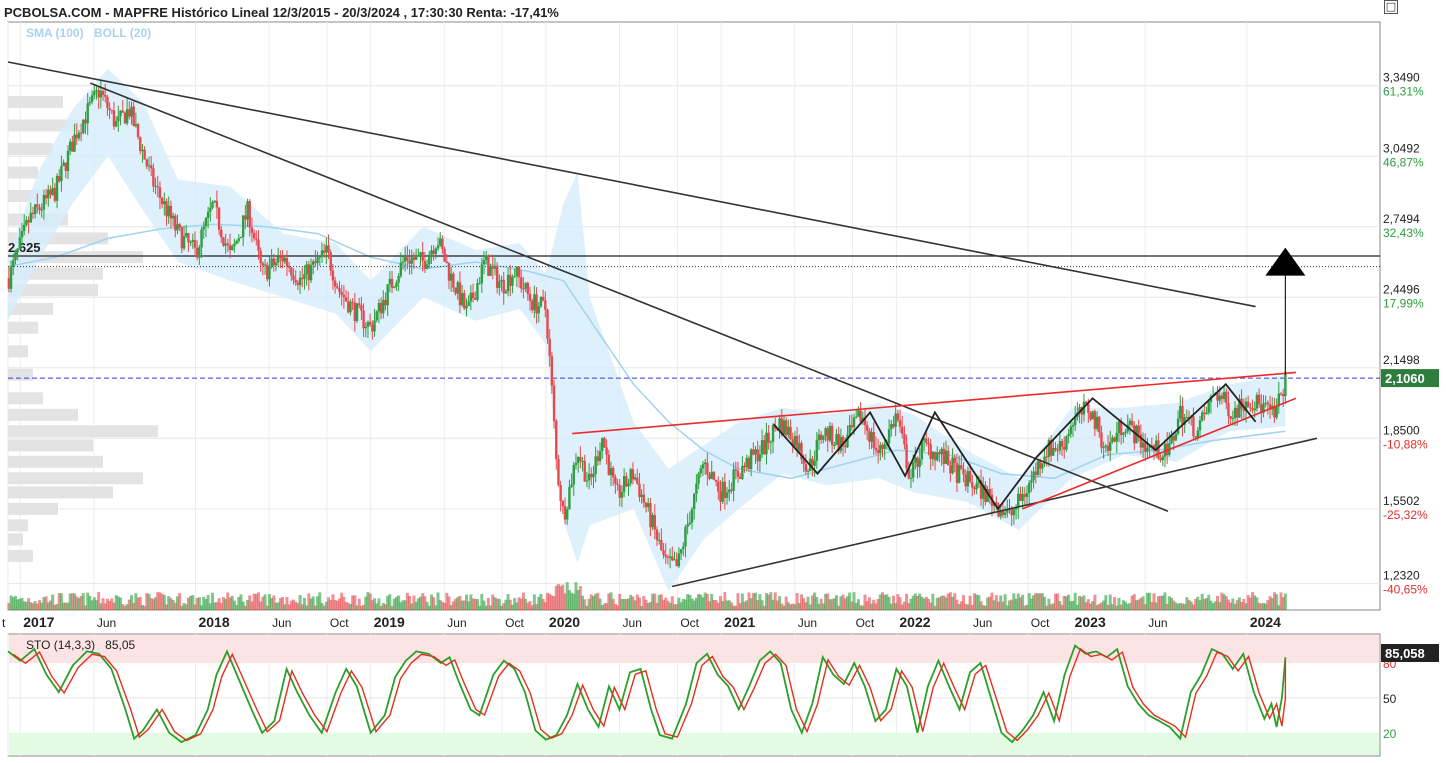 This screenshot has width=1446, height=763. What do you see at coordinates (106, 623) in the screenshot?
I see `x-tick-label: Jun` at bounding box center [106, 623].